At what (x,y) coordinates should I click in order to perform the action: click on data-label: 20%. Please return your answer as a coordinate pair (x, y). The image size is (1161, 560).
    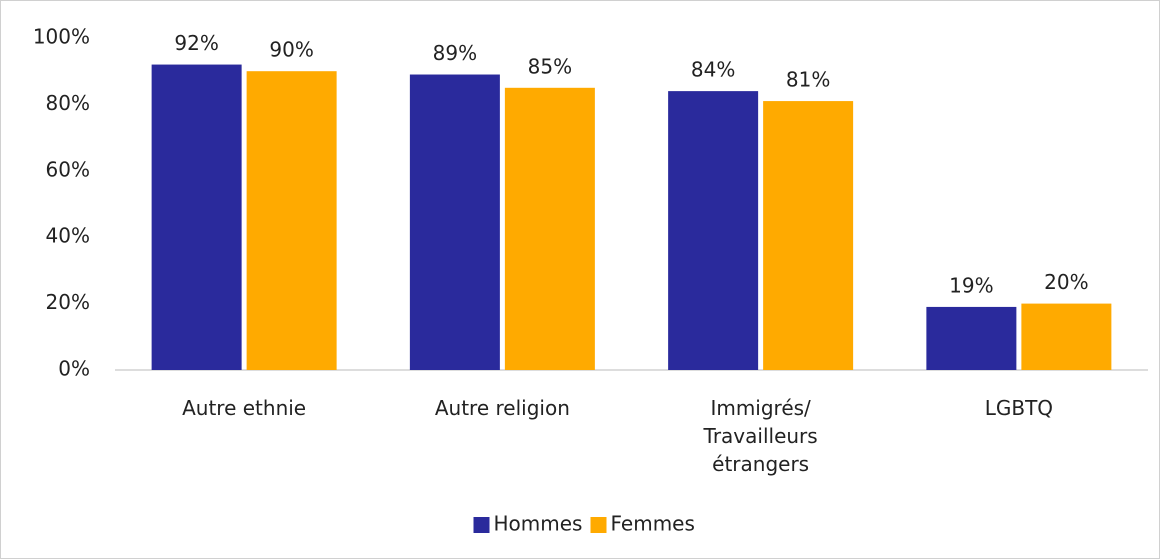
    Looking at the image, I should click on (1066, 282).